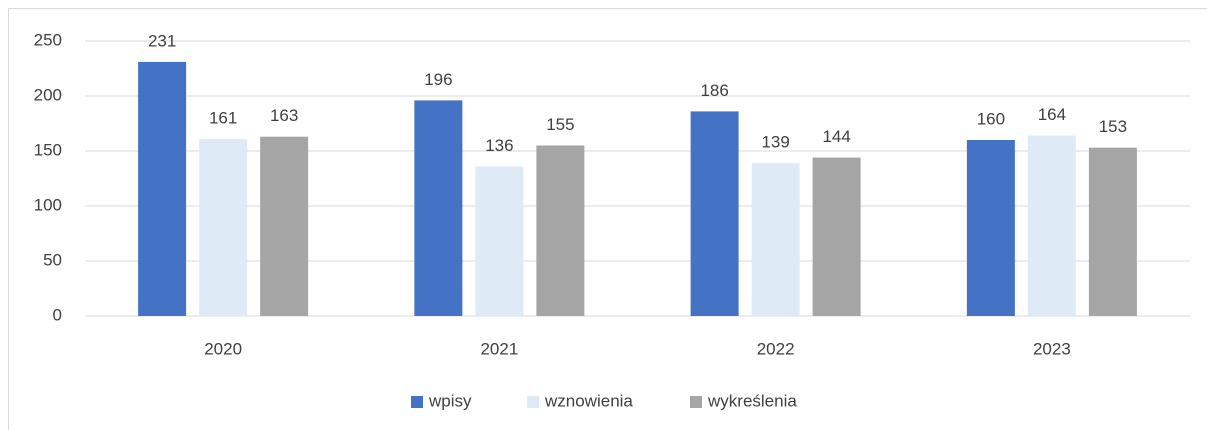 This screenshot has height=430, width=1207. I want to click on data-label: 163, so click(284, 115).